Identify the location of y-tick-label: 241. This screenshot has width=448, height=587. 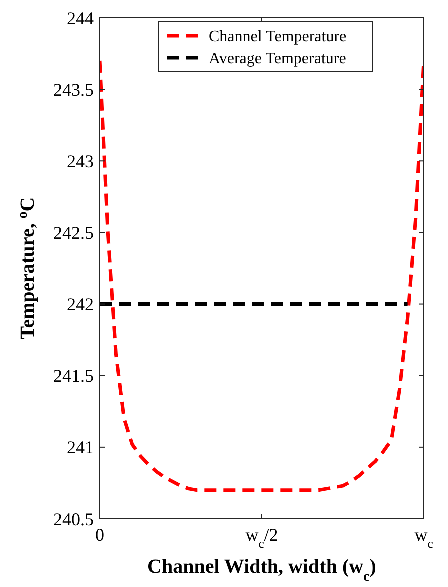
(80, 448).